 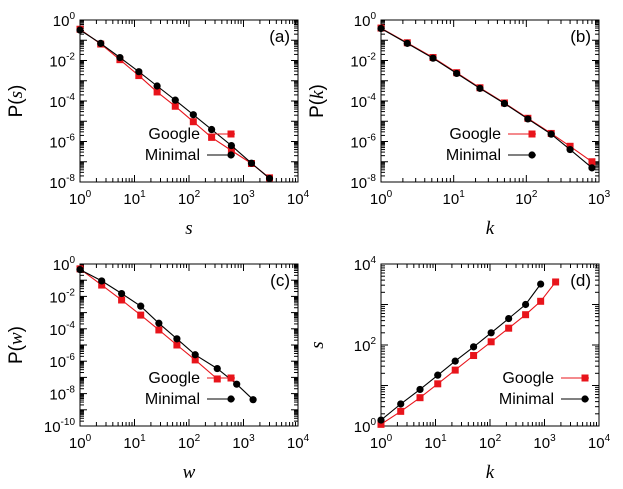 I want to click on legend-label: Minimal, so click(x=473, y=155).